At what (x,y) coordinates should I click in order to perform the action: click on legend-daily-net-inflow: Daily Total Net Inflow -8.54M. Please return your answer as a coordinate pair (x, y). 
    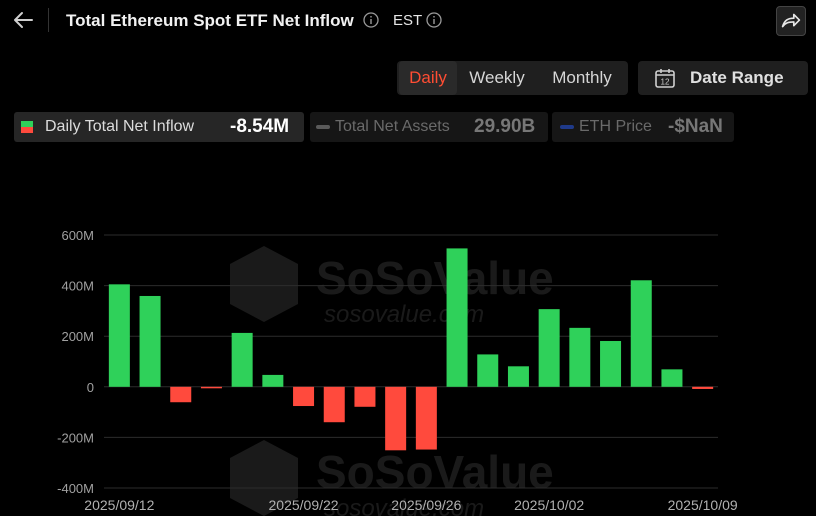
    Looking at the image, I should click on (159, 127).